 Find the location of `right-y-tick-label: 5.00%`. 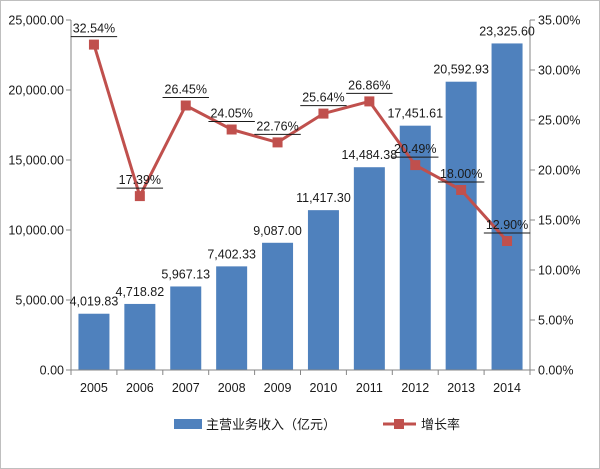

right-y-tick-label: 5.00% is located at coordinates (555, 321).